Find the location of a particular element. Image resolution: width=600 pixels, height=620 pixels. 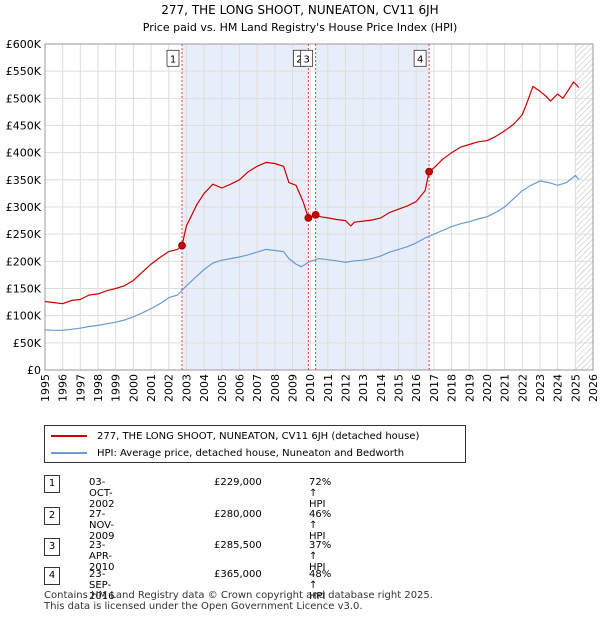

transaction-date: 27-NOV-2009 is located at coordinates (102, 525).